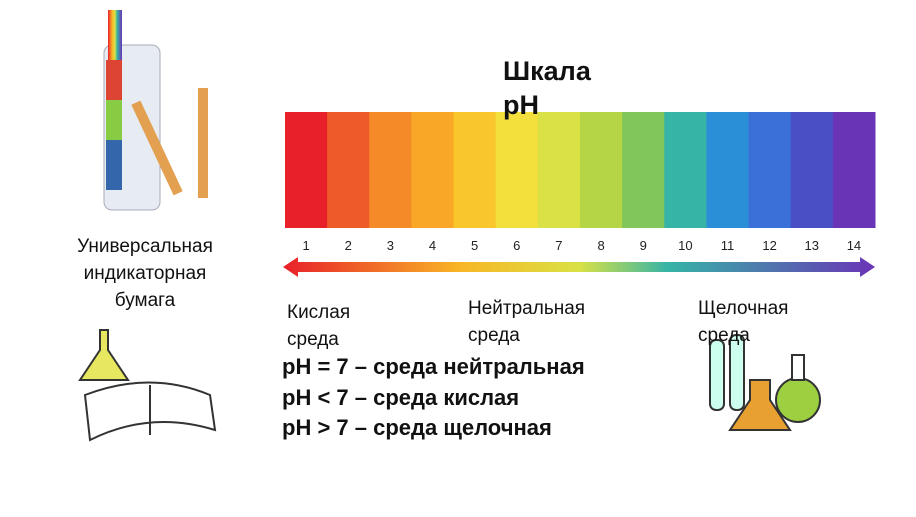 The image size is (916, 517). What do you see at coordinates (432, 245) in the screenshot?
I see `scale-number: 4` at bounding box center [432, 245].